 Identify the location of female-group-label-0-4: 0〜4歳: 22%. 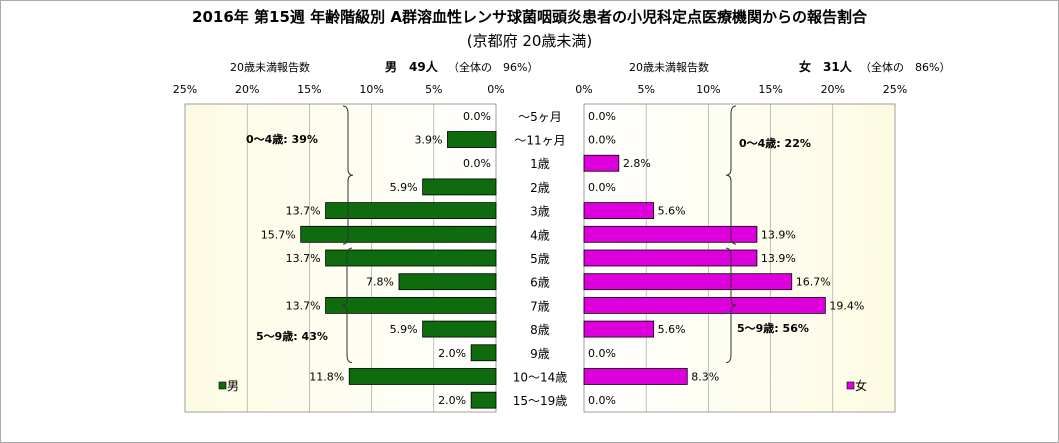
(775, 143).